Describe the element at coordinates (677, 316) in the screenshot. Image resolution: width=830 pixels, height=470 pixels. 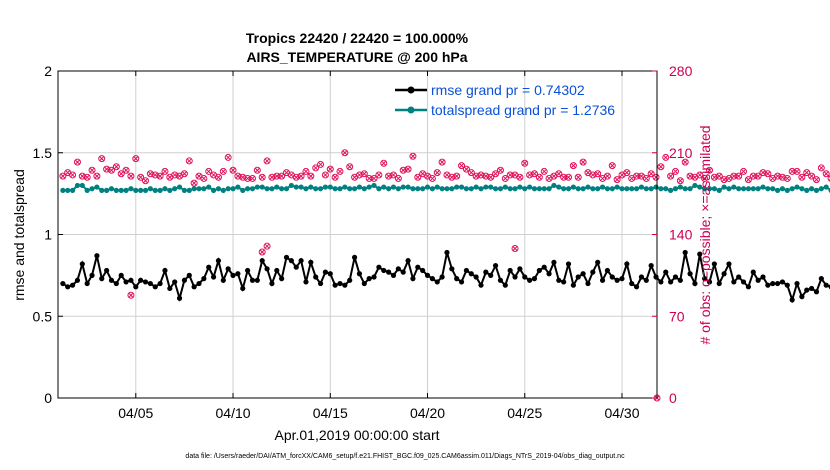
I see `y2-tick-label: 70` at that location.